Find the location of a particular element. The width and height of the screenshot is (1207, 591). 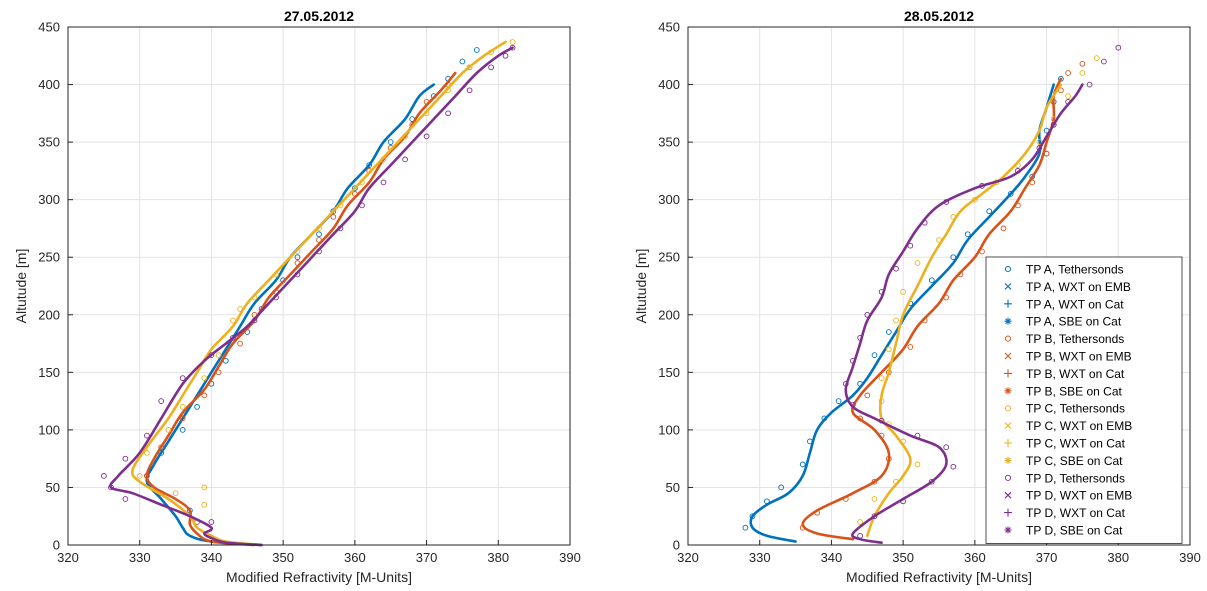

x-tick-label: 340 is located at coordinates (832, 557).